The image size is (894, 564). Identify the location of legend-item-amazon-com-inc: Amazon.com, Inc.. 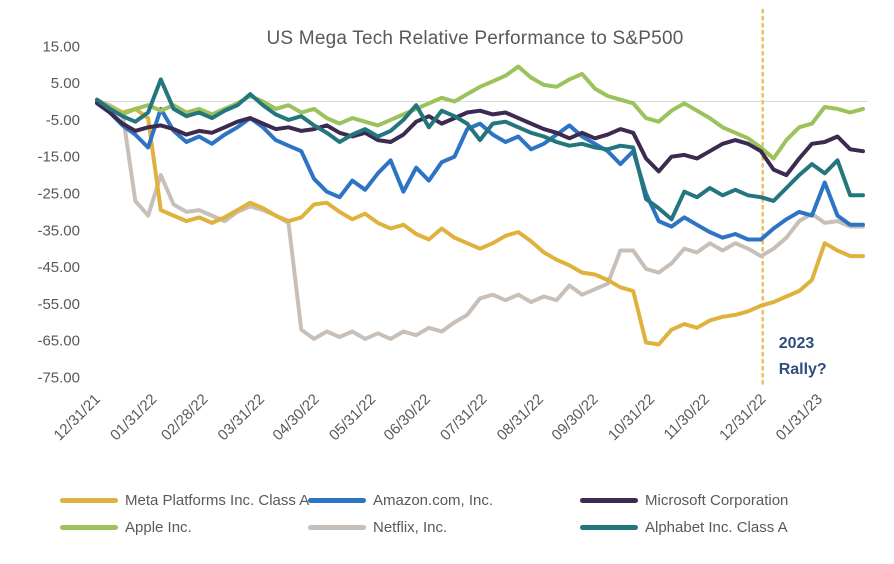
(444, 500).